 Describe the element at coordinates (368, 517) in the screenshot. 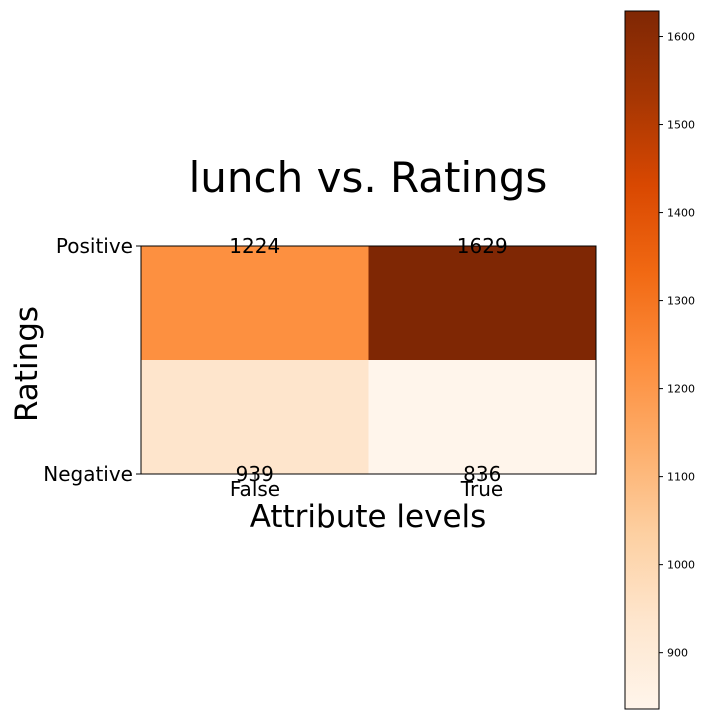

I see `x-axis-label: Attribute levels` at that location.